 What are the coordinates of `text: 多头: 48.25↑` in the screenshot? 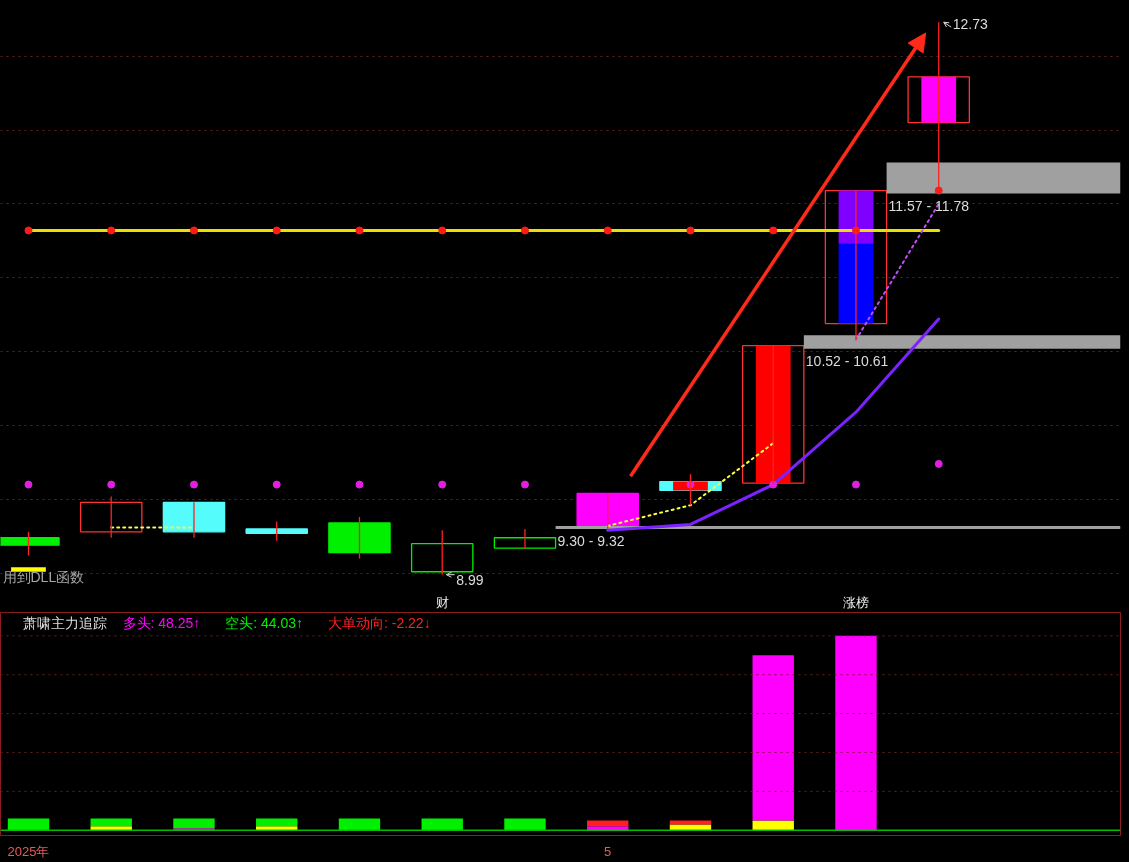 It's located at (161, 622).